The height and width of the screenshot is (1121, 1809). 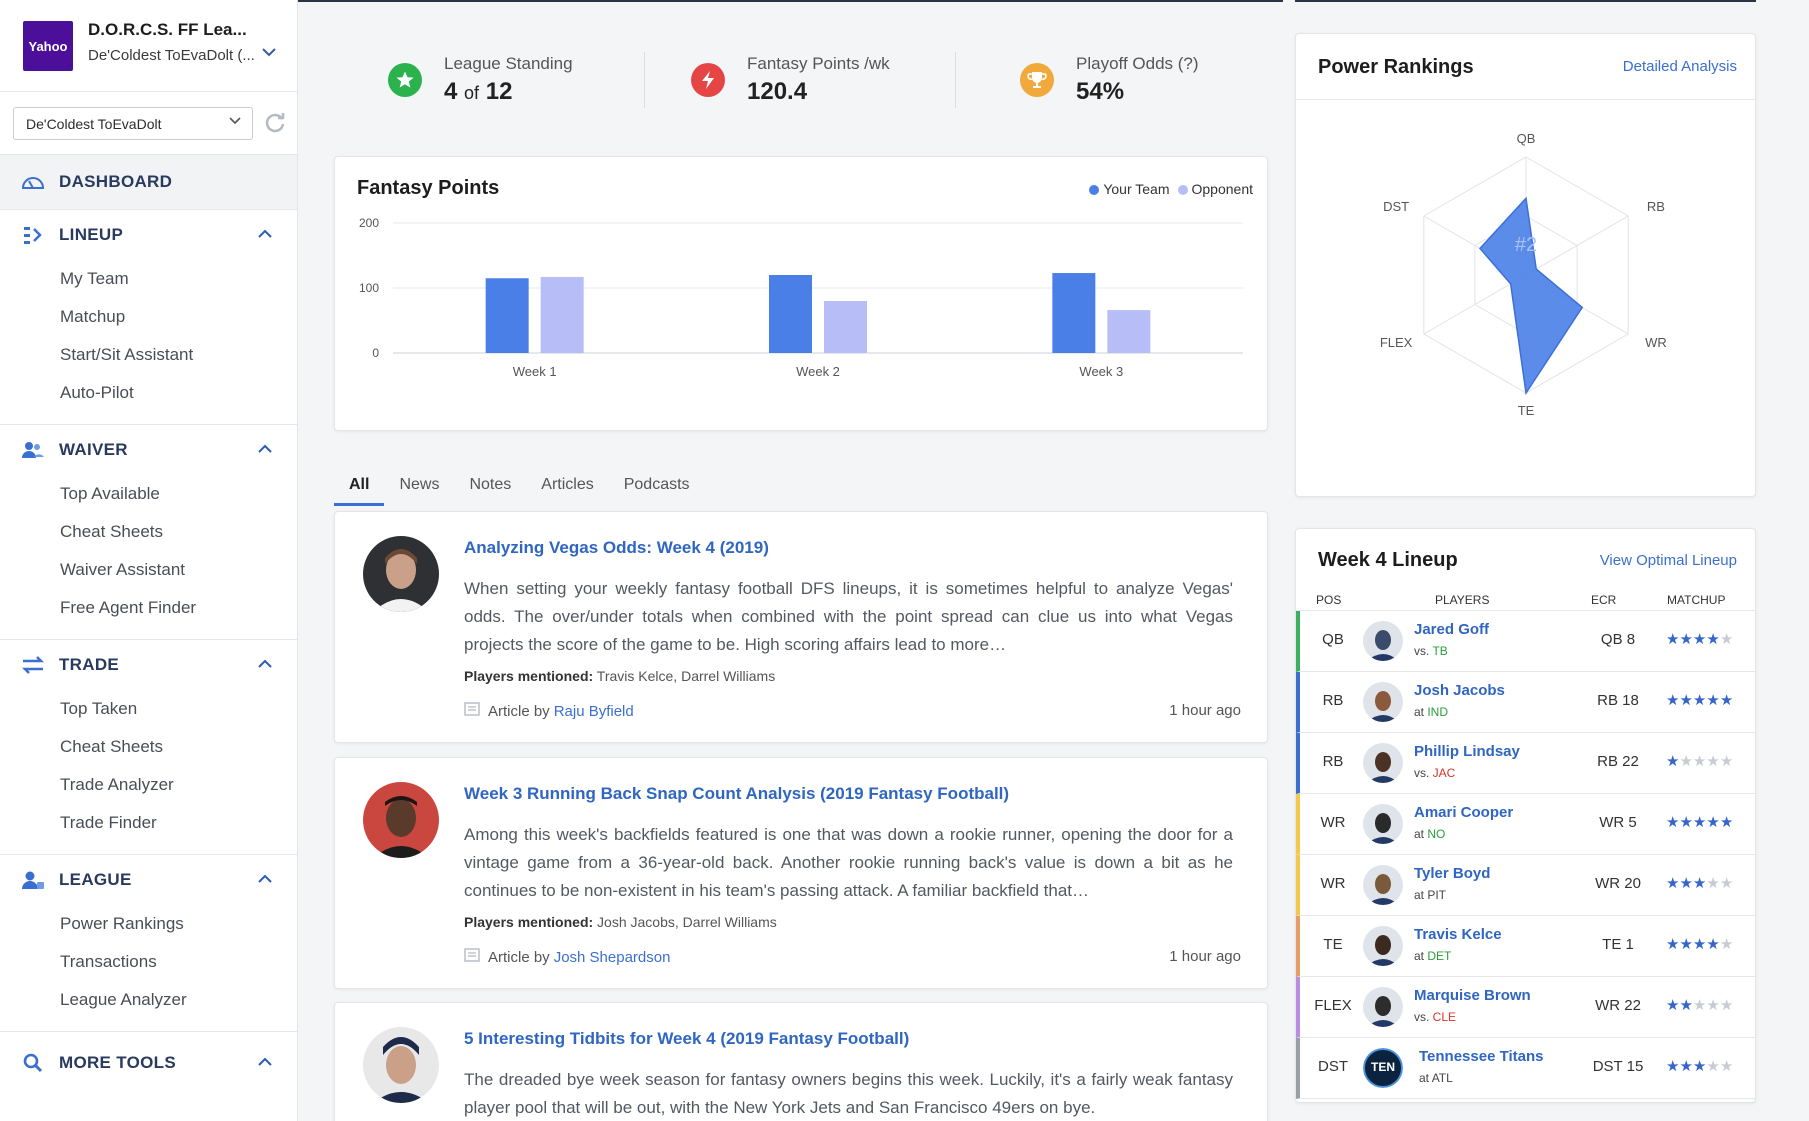 I want to click on nav-item-trade-cheat-sheets: Cheat Sheets, so click(x=112, y=746).